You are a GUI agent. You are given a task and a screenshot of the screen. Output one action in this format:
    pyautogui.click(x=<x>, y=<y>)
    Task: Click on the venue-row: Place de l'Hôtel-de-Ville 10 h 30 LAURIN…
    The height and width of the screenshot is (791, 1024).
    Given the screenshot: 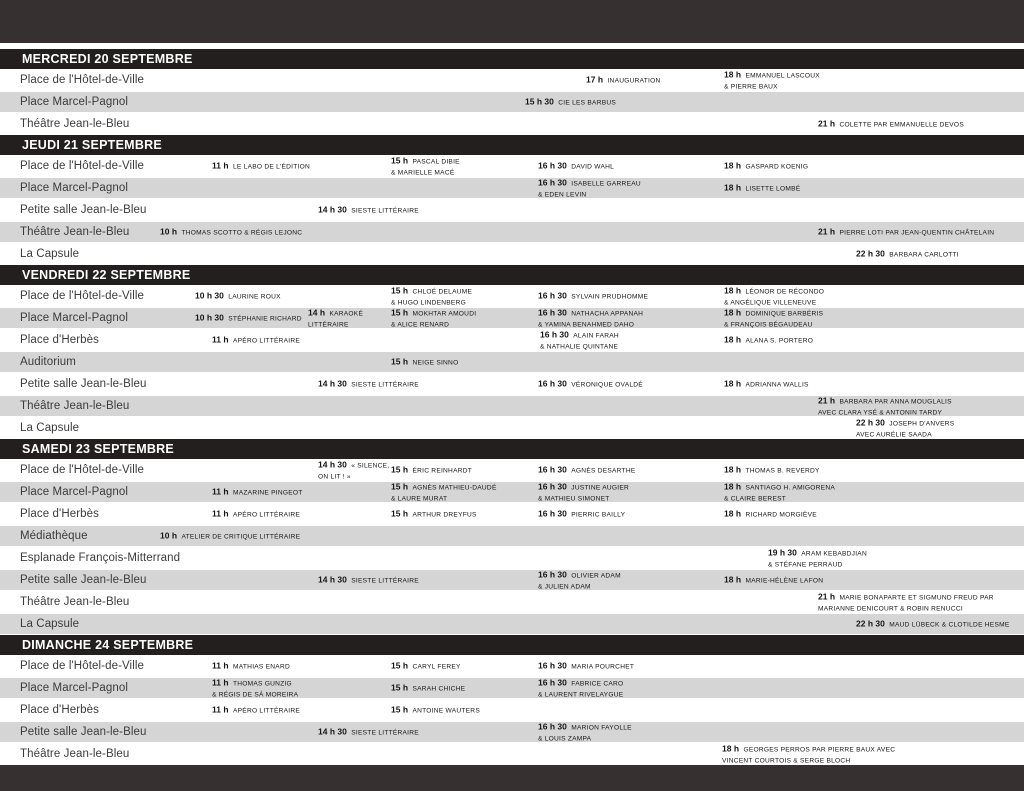 What is the action you would take?
    pyautogui.click(x=512, y=296)
    